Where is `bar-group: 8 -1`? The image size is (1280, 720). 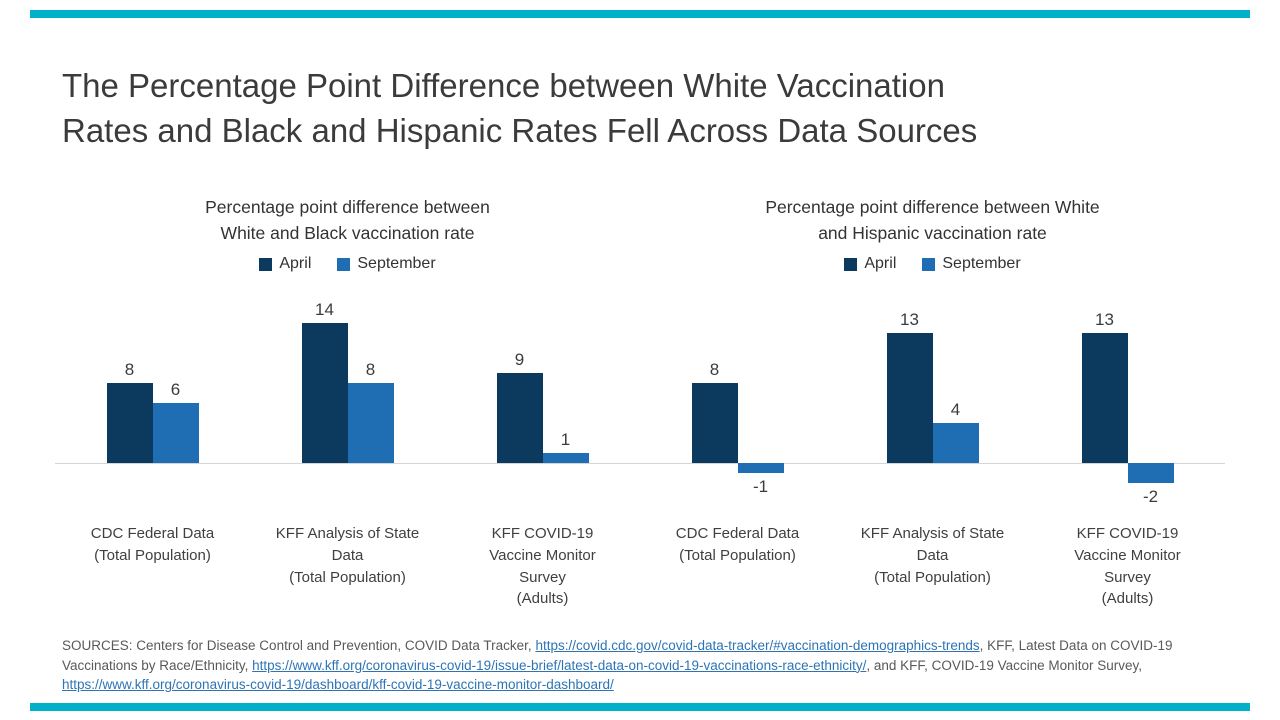
bar-group: 8 -1 is located at coordinates (737, 403).